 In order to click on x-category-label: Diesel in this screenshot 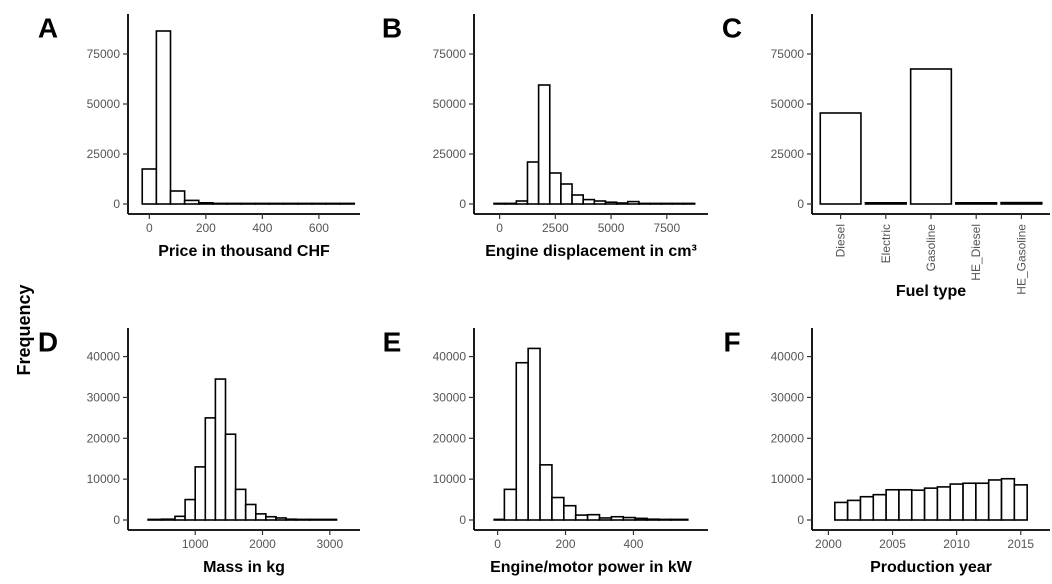, I will do `click(841, 240)`.